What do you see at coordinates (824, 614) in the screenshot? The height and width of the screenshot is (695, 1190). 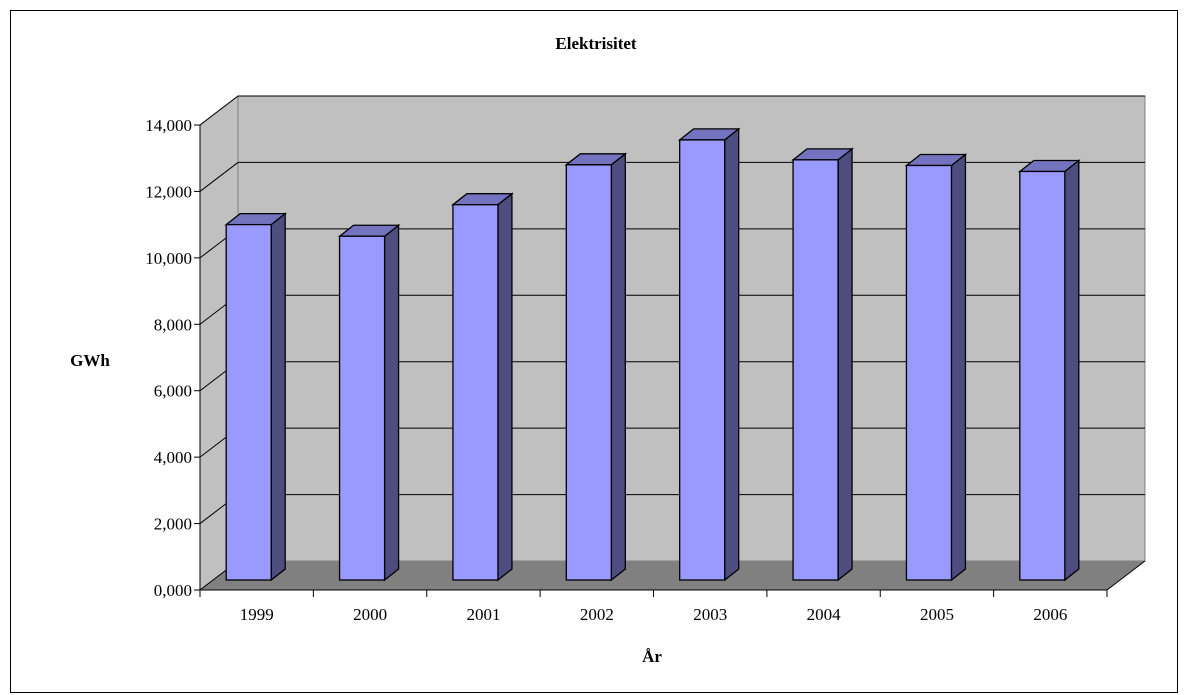 I see `x-tick-label: 2004` at bounding box center [824, 614].